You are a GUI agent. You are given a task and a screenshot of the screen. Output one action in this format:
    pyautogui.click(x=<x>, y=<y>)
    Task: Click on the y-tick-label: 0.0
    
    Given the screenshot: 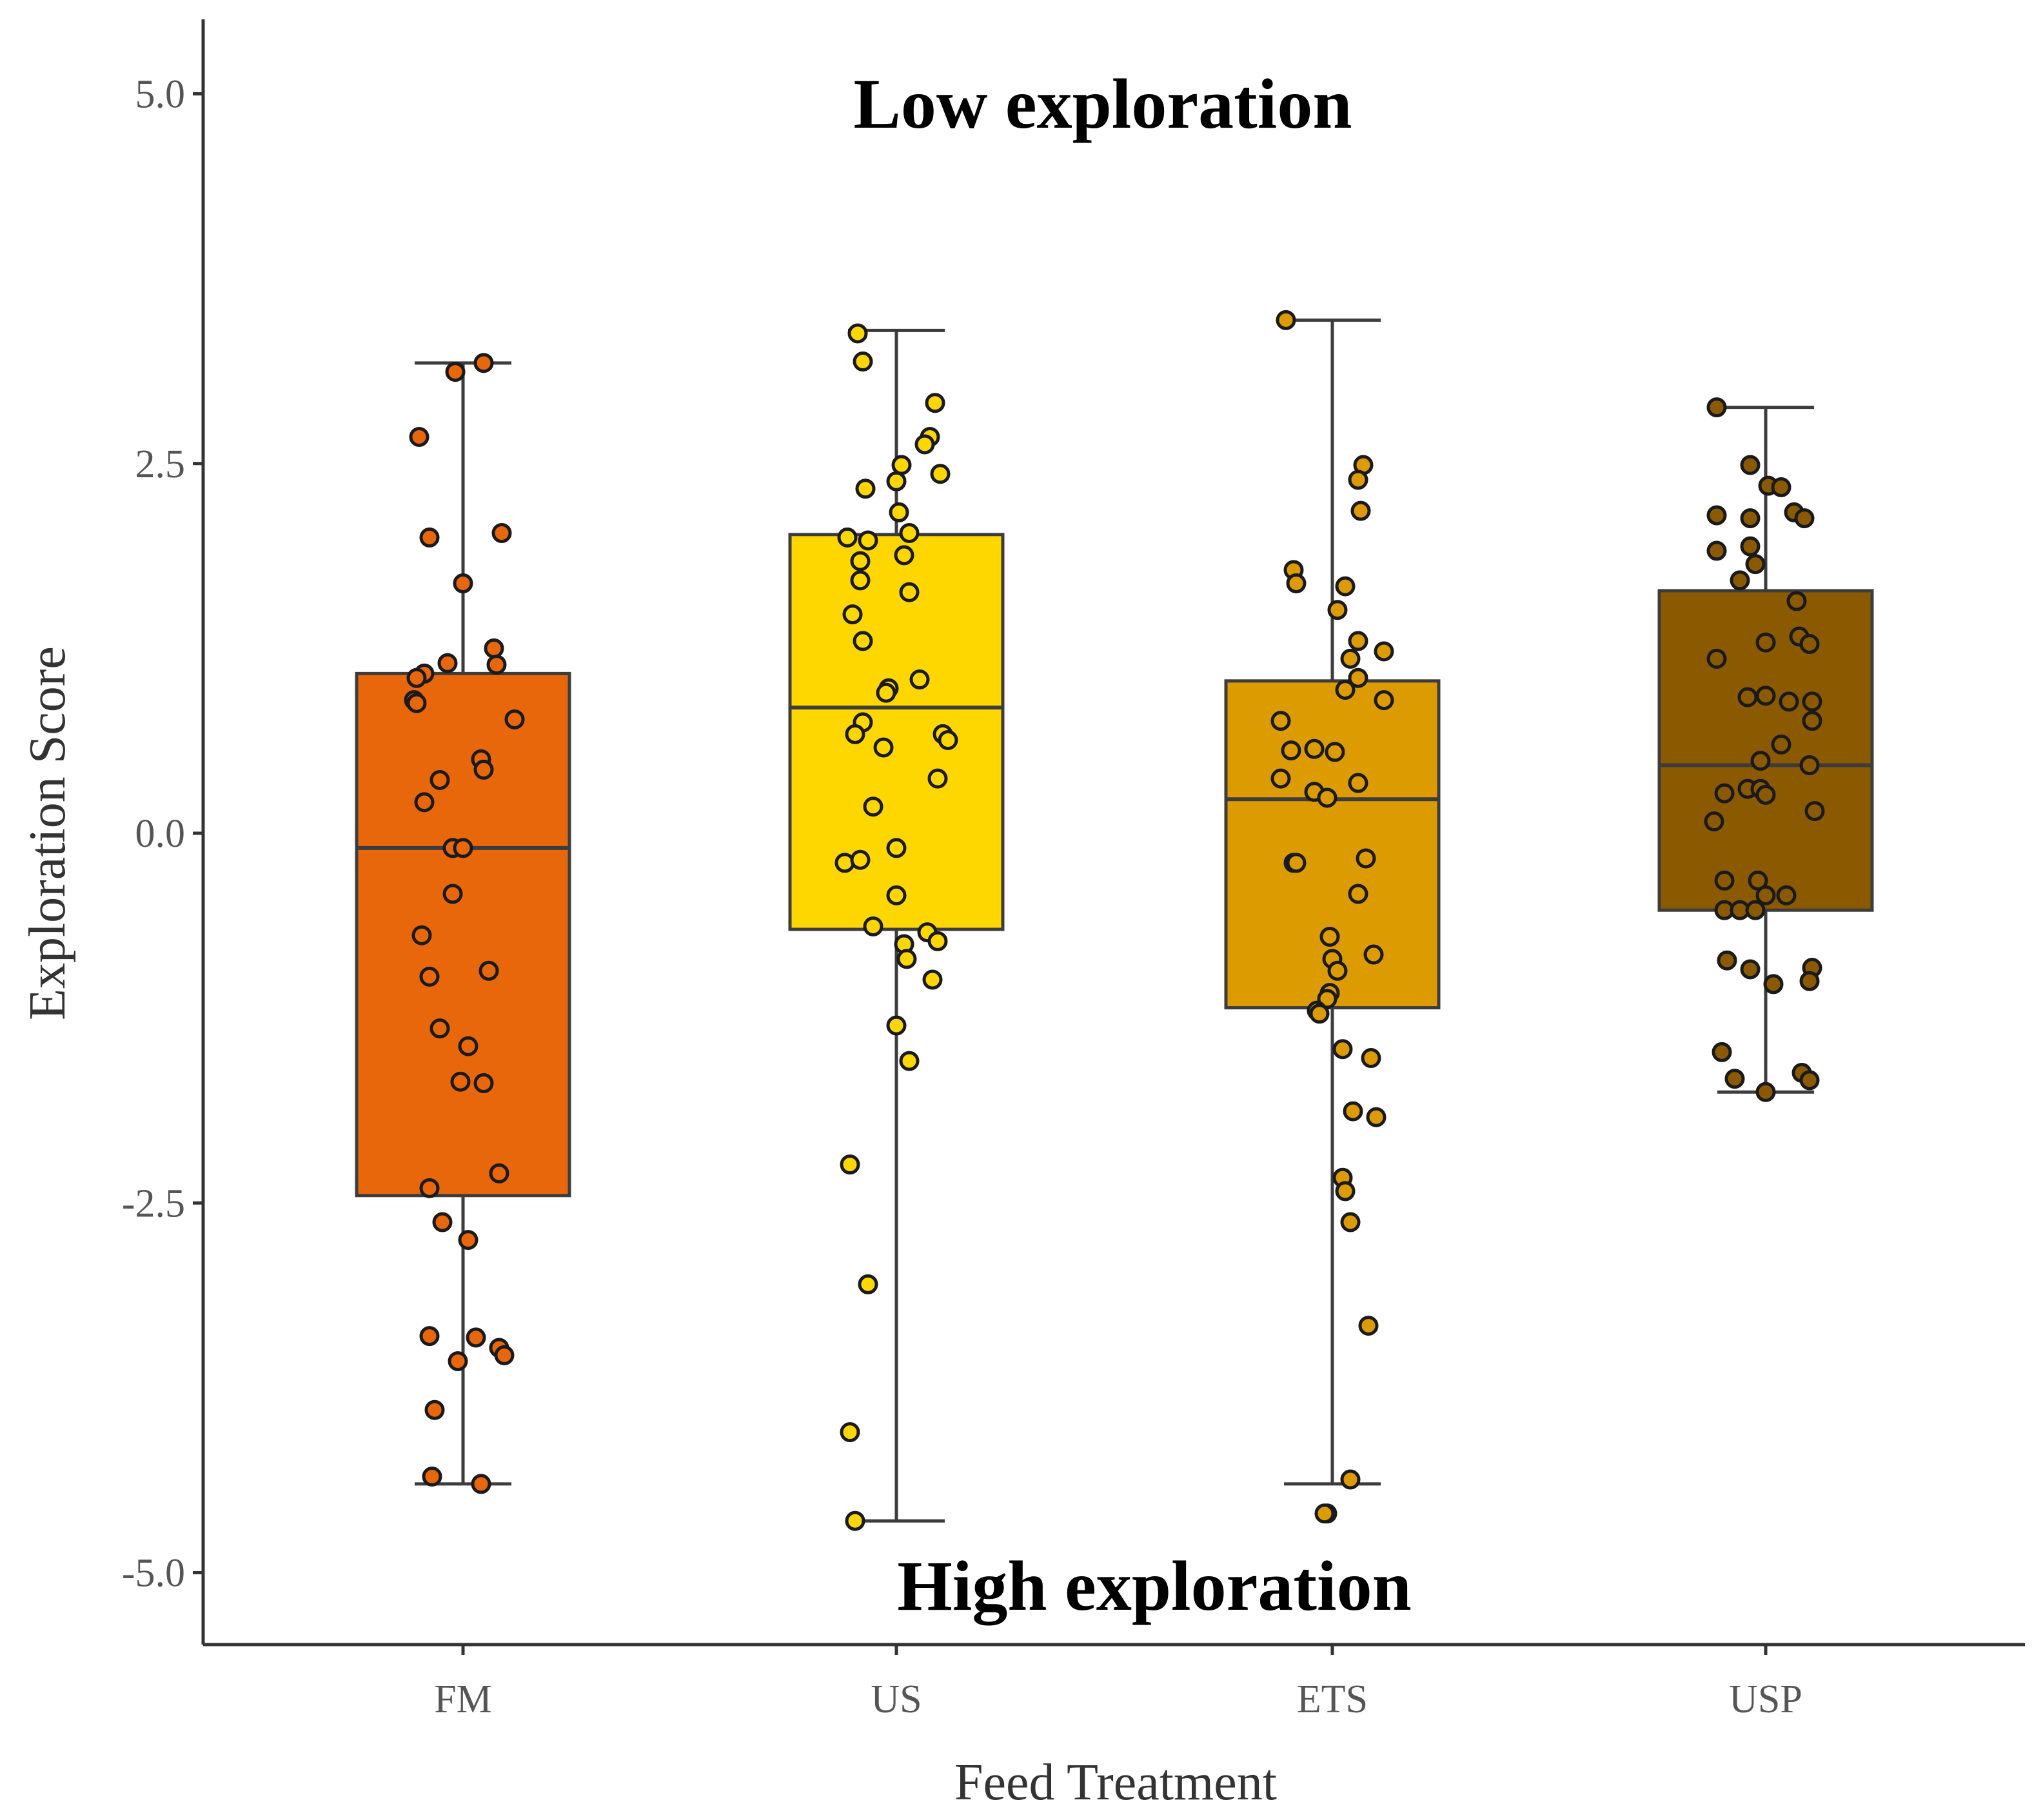 What is the action you would take?
    pyautogui.click(x=161, y=834)
    